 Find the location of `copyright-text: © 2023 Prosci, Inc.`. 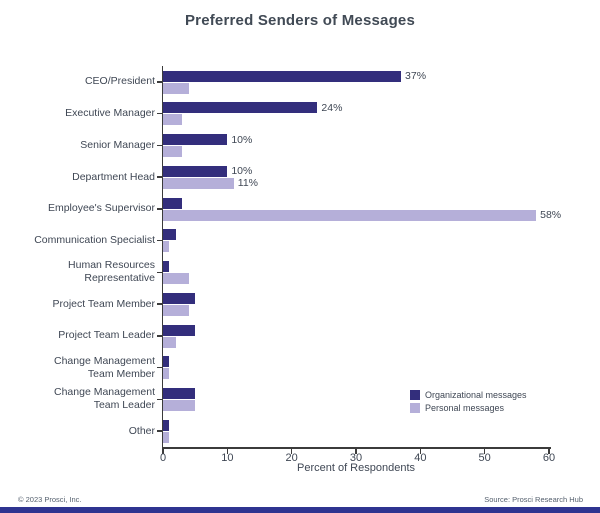

copyright-text: © 2023 Prosci, Inc. is located at coordinates (50, 499).